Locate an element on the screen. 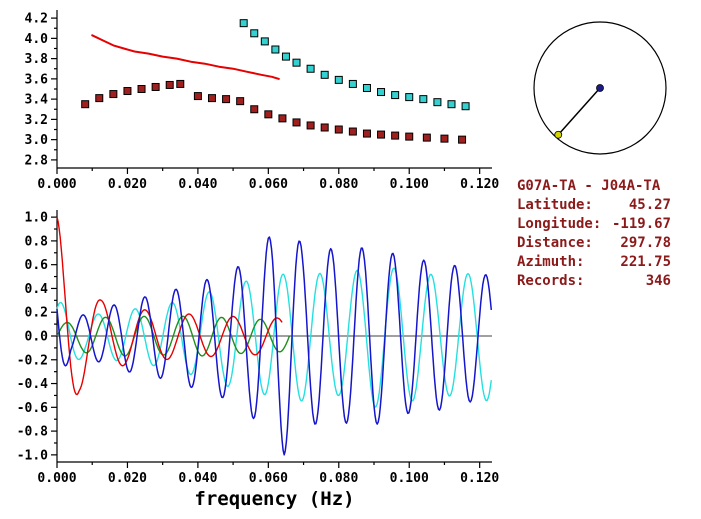  info-row-records: Records: 346 is located at coordinates (594, 281).